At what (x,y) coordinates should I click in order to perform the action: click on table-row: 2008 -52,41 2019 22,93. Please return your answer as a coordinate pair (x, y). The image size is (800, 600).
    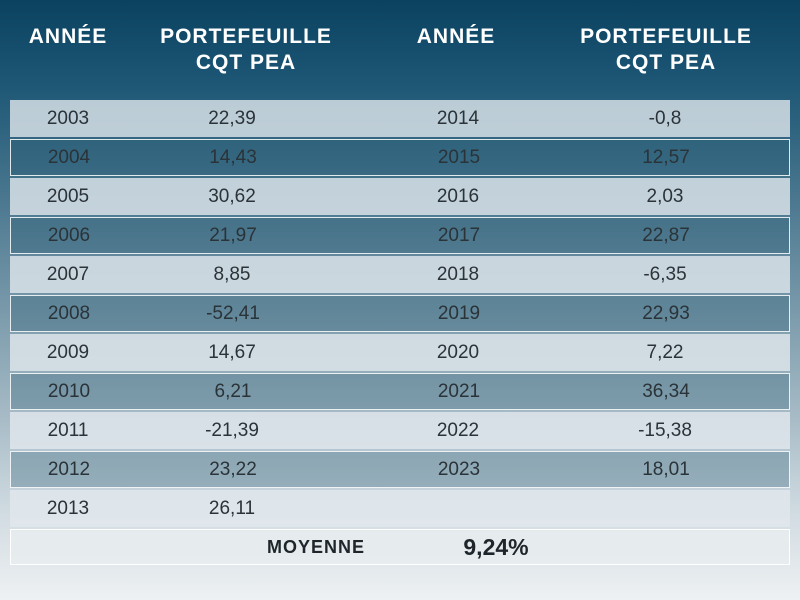
    Looking at the image, I should click on (400, 313).